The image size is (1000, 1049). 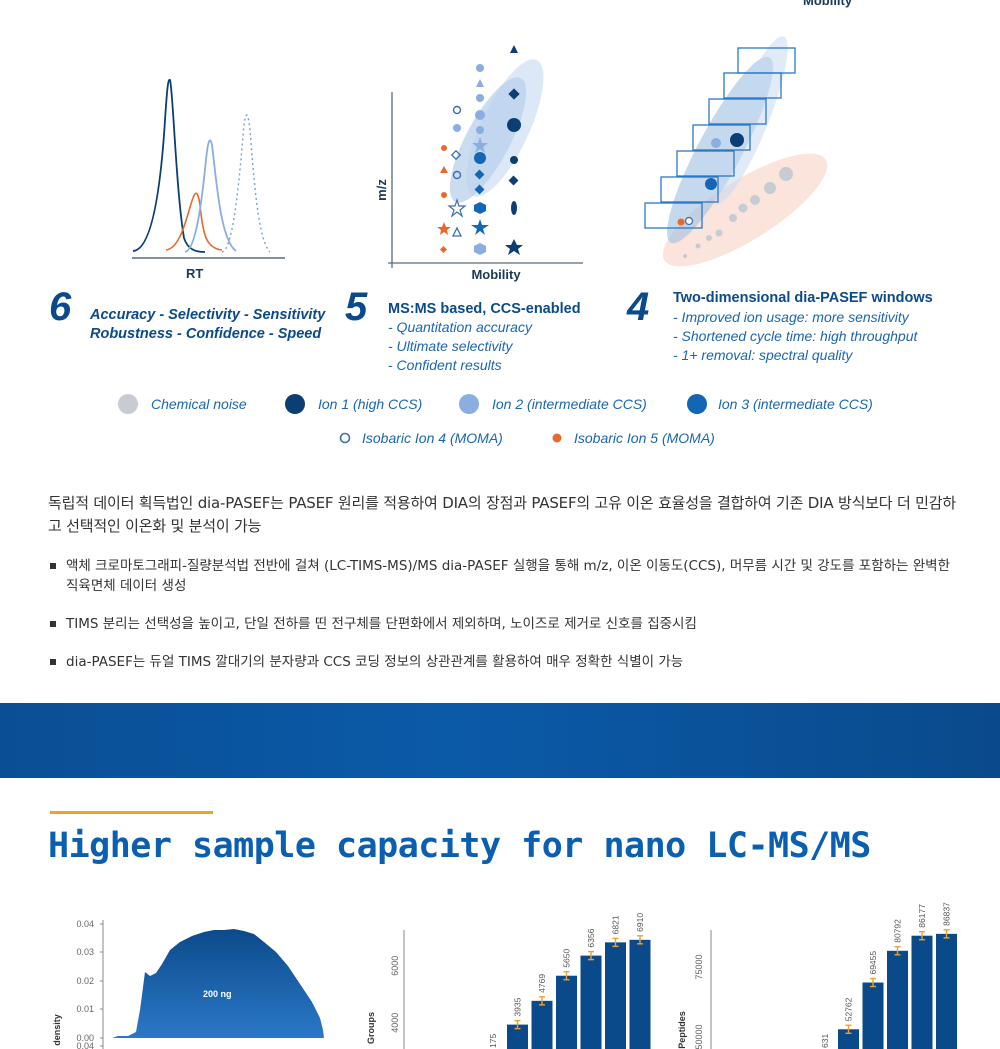 What do you see at coordinates (432, 438) in the screenshot?
I see `legend-label: Isobaric Ion 4 (MOMA)` at bounding box center [432, 438].